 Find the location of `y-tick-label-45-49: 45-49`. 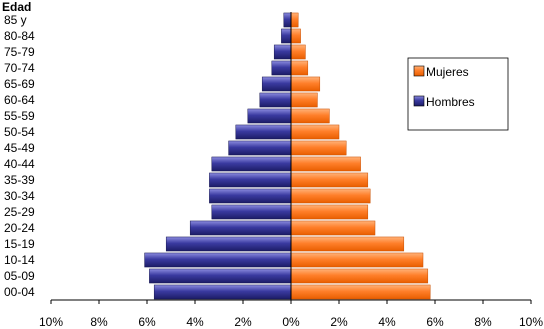

y-tick-label-45-49: 45-49 is located at coordinates (19, 148).